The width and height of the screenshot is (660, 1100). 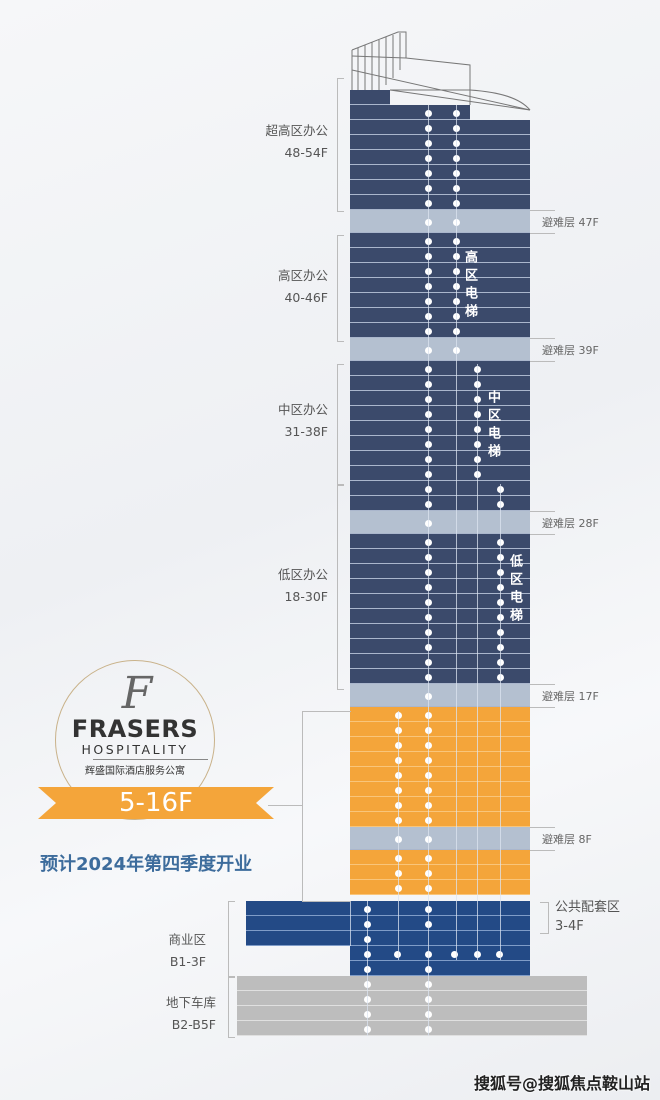 What do you see at coordinates (570, 222) in the screenshot?
I see `refuge-floor-label: 避难层 47F` at bounding box center [570, 222].